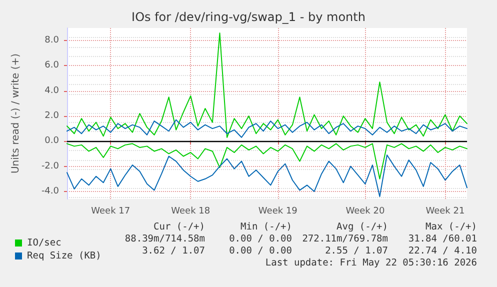  I want to click on text: 272.11m/769.78m, so click(345, 239).